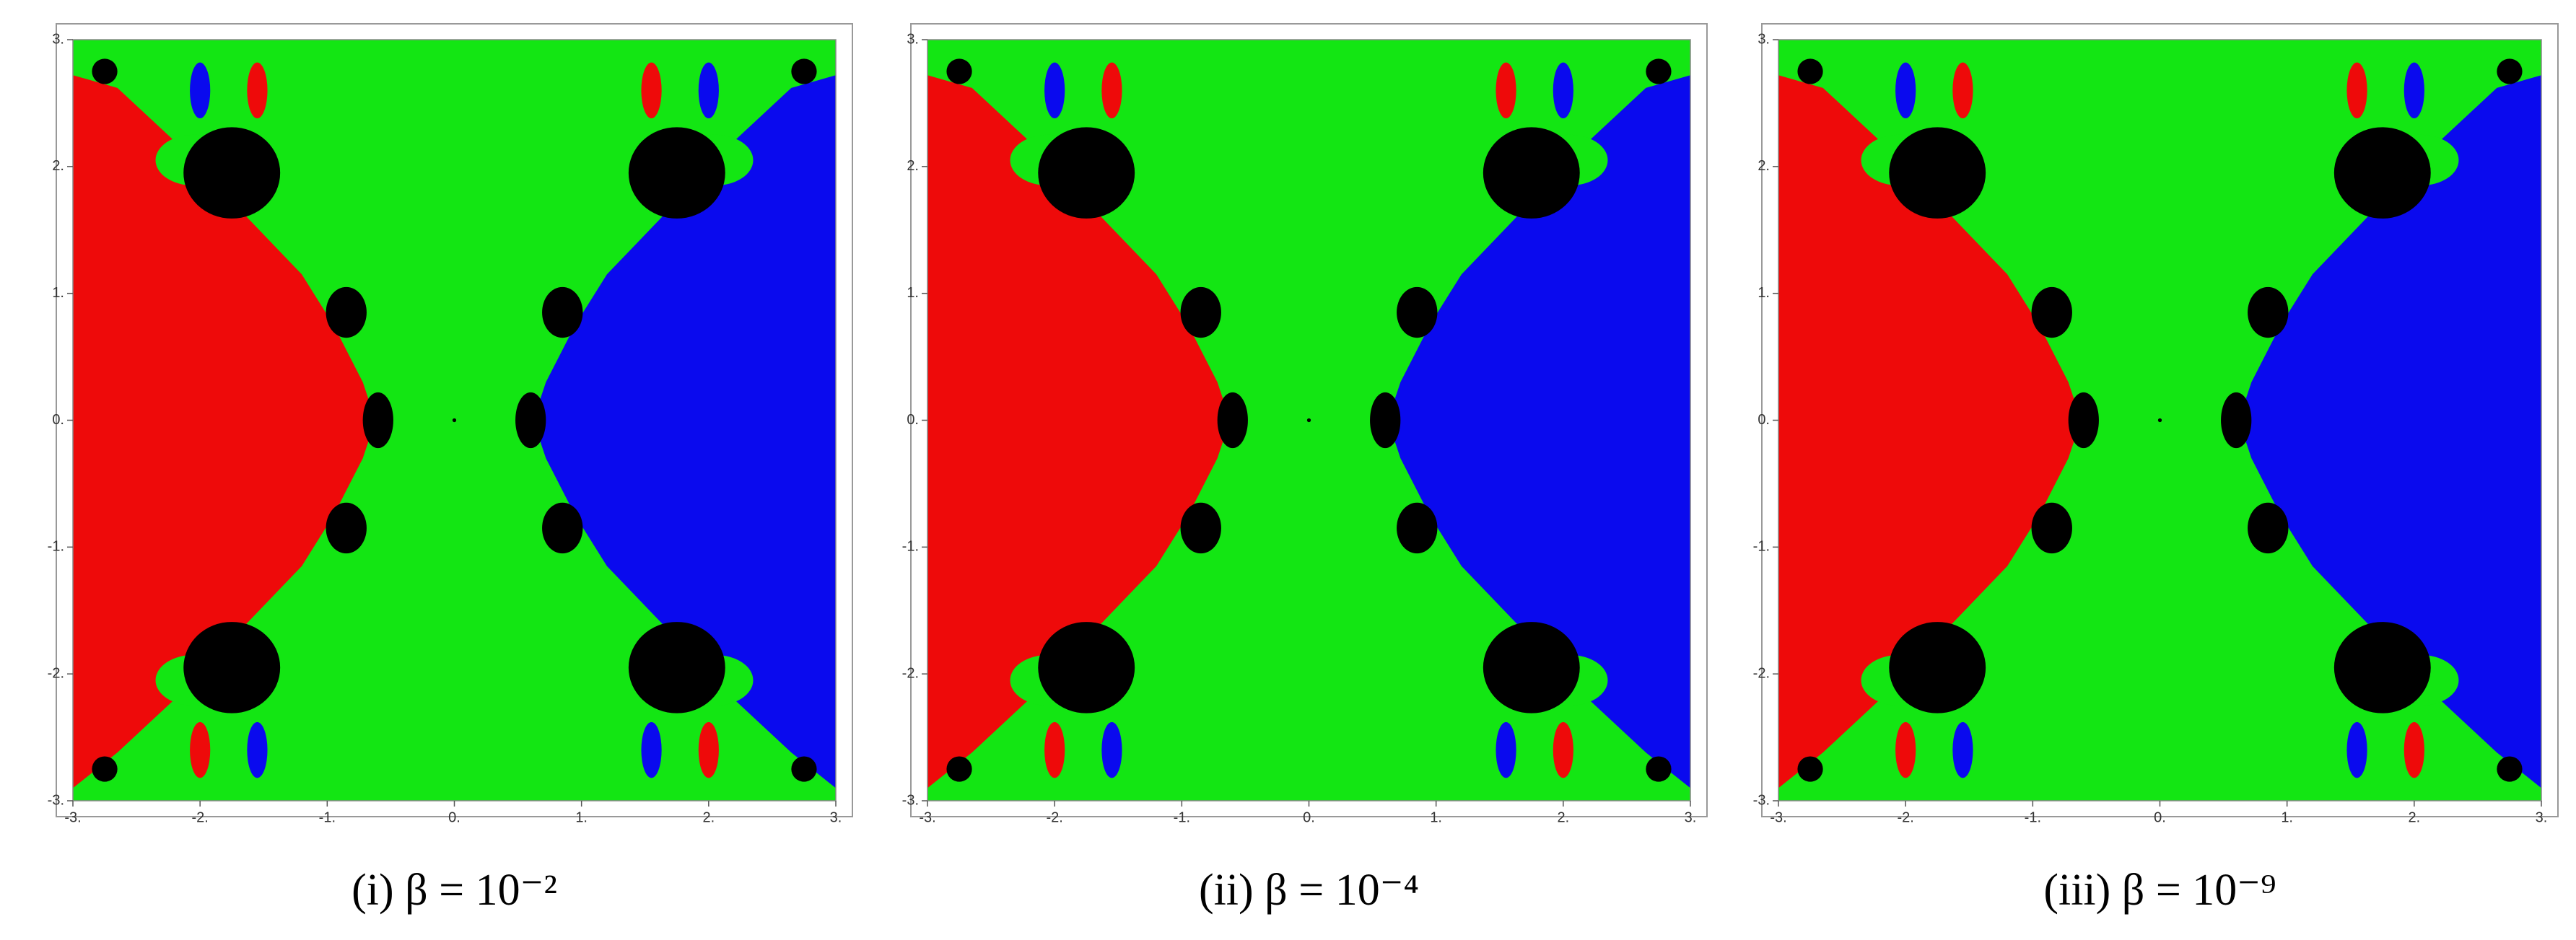 The height and width of the screenshot is (940, 2576). Describe the element at coordinates (2159, 890) in the screenshot. I see `caption: (iii) β = 10⁻⁹` at that location.